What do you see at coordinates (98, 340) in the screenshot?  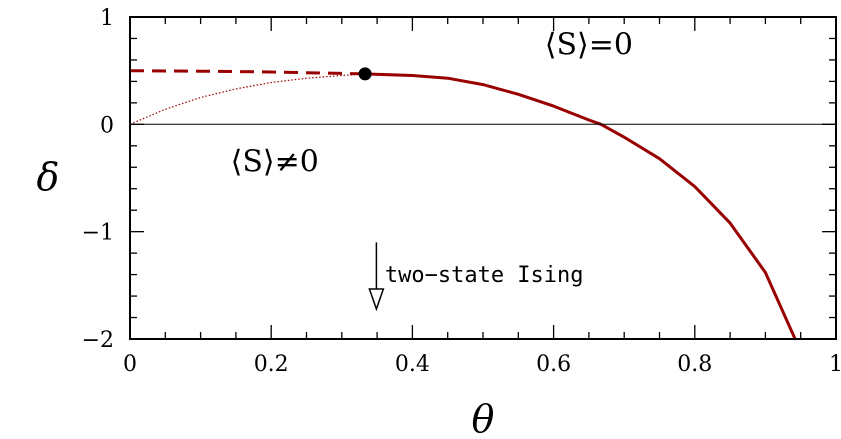 I see `y-tick-label: −2` at bounding box center [98, 340].